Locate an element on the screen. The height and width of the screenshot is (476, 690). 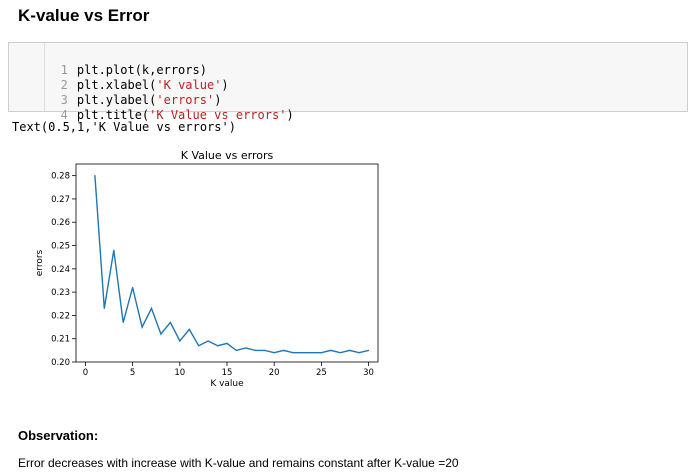
code-line: 2 plt.xlabel('K value') is located at coordinates (119, 77).